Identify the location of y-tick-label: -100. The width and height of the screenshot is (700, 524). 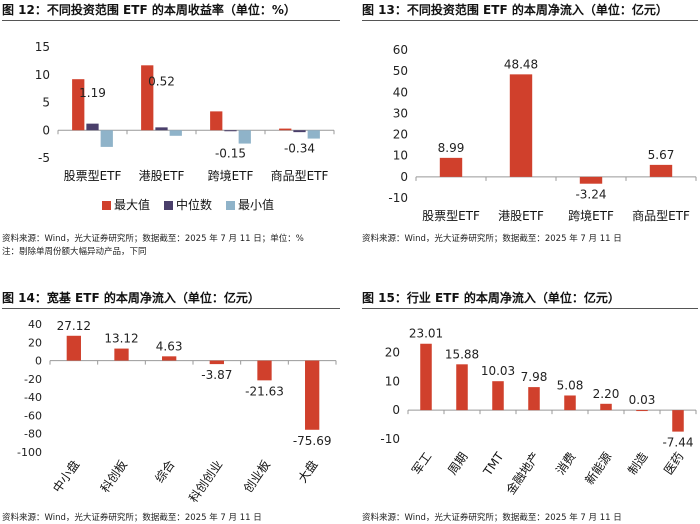
(29, 452).